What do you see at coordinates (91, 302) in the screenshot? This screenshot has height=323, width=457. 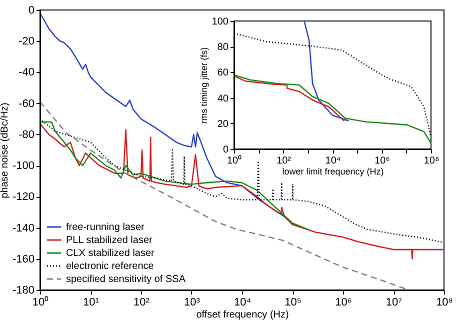 I see `x-tick-label: 10¹` at bounding box center [91, 302].